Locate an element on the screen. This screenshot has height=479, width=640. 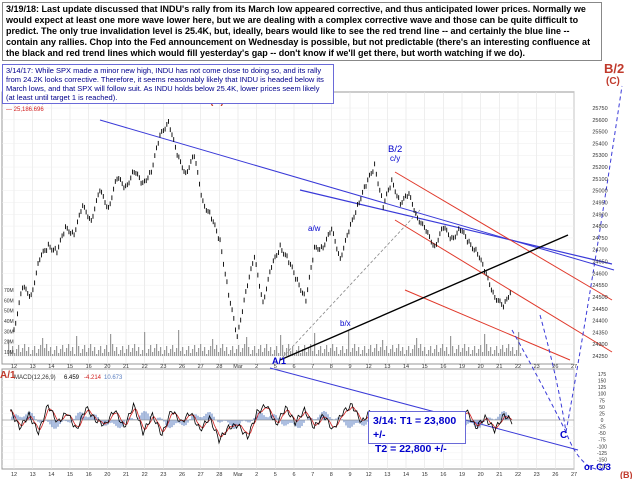
x-tick-label: 14 is located at coordinates (51, 367).